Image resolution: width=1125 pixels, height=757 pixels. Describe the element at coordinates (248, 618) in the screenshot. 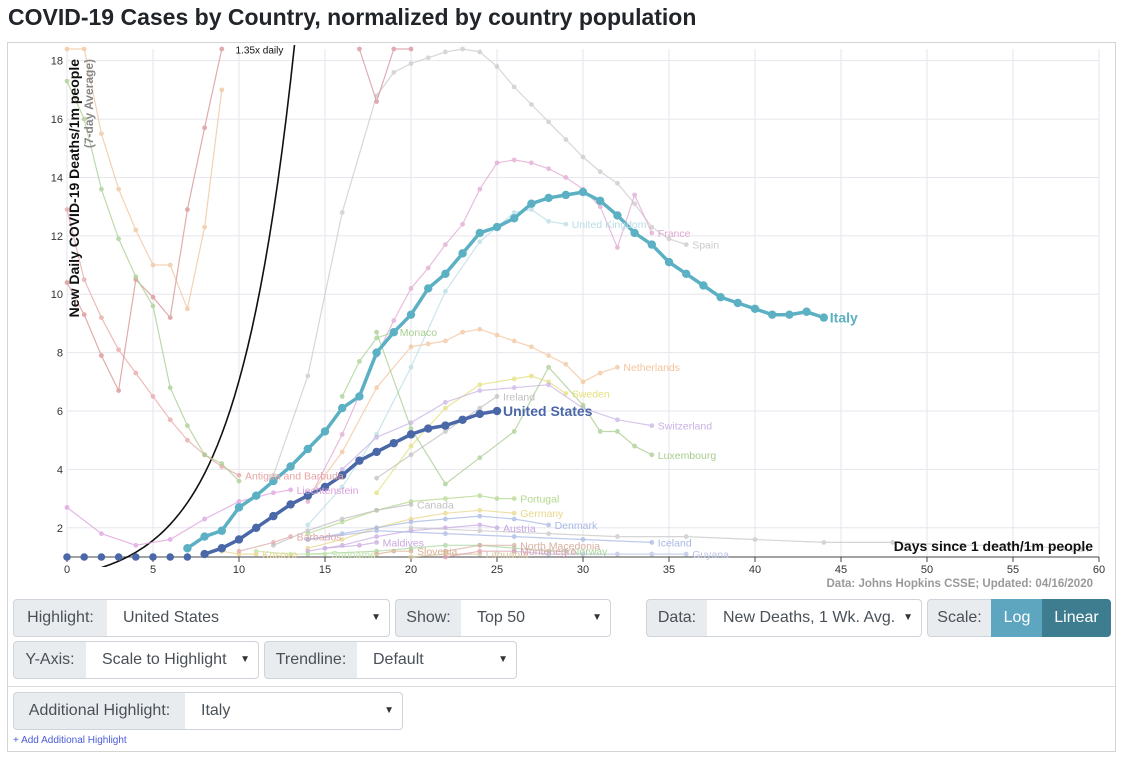

I see `highlight-select: United States ▼` at that location.